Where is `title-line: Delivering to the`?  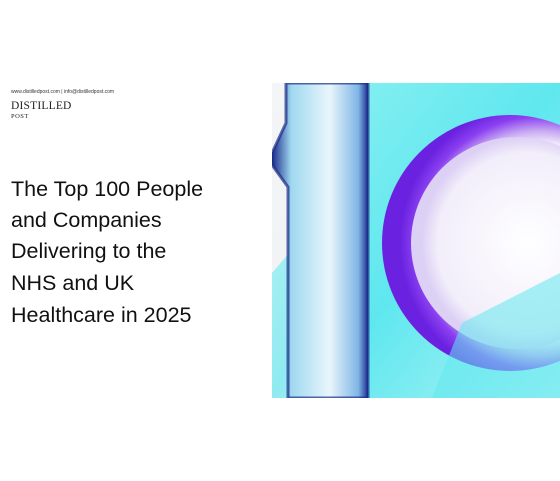 title-line: Delivering to the is located at coordinates (89, 251).